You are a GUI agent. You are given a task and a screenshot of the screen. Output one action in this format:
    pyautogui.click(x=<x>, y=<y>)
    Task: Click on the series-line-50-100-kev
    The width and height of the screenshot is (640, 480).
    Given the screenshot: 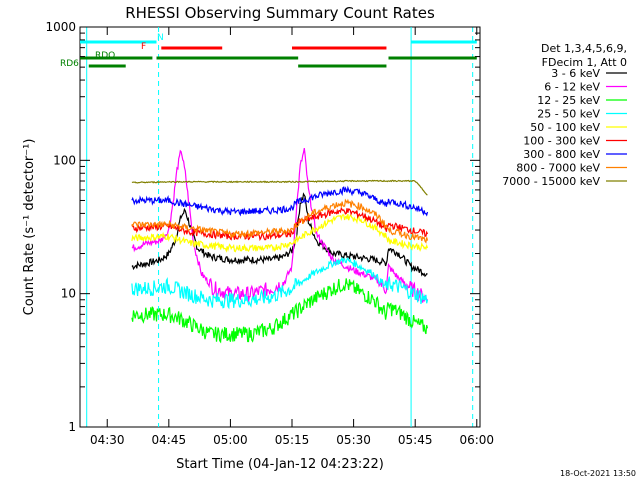 What is the action you would take?
    pyautogui.click(x=280, y=233)
    